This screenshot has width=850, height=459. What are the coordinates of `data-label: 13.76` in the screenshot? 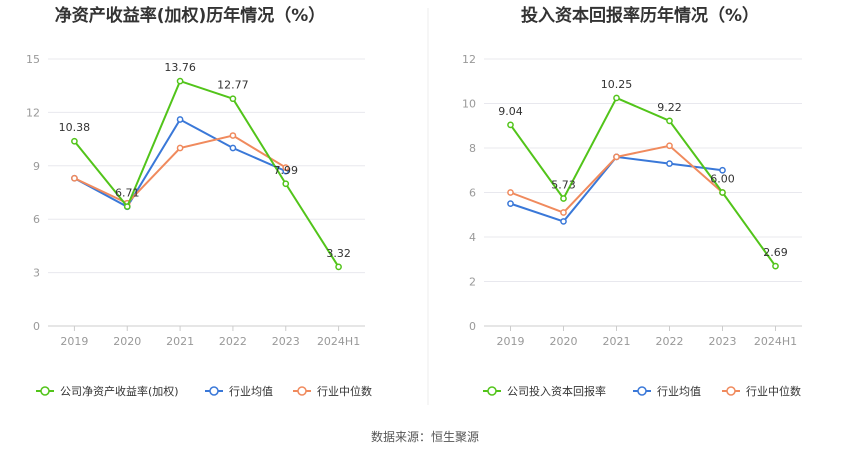 It's located at (180, 67).